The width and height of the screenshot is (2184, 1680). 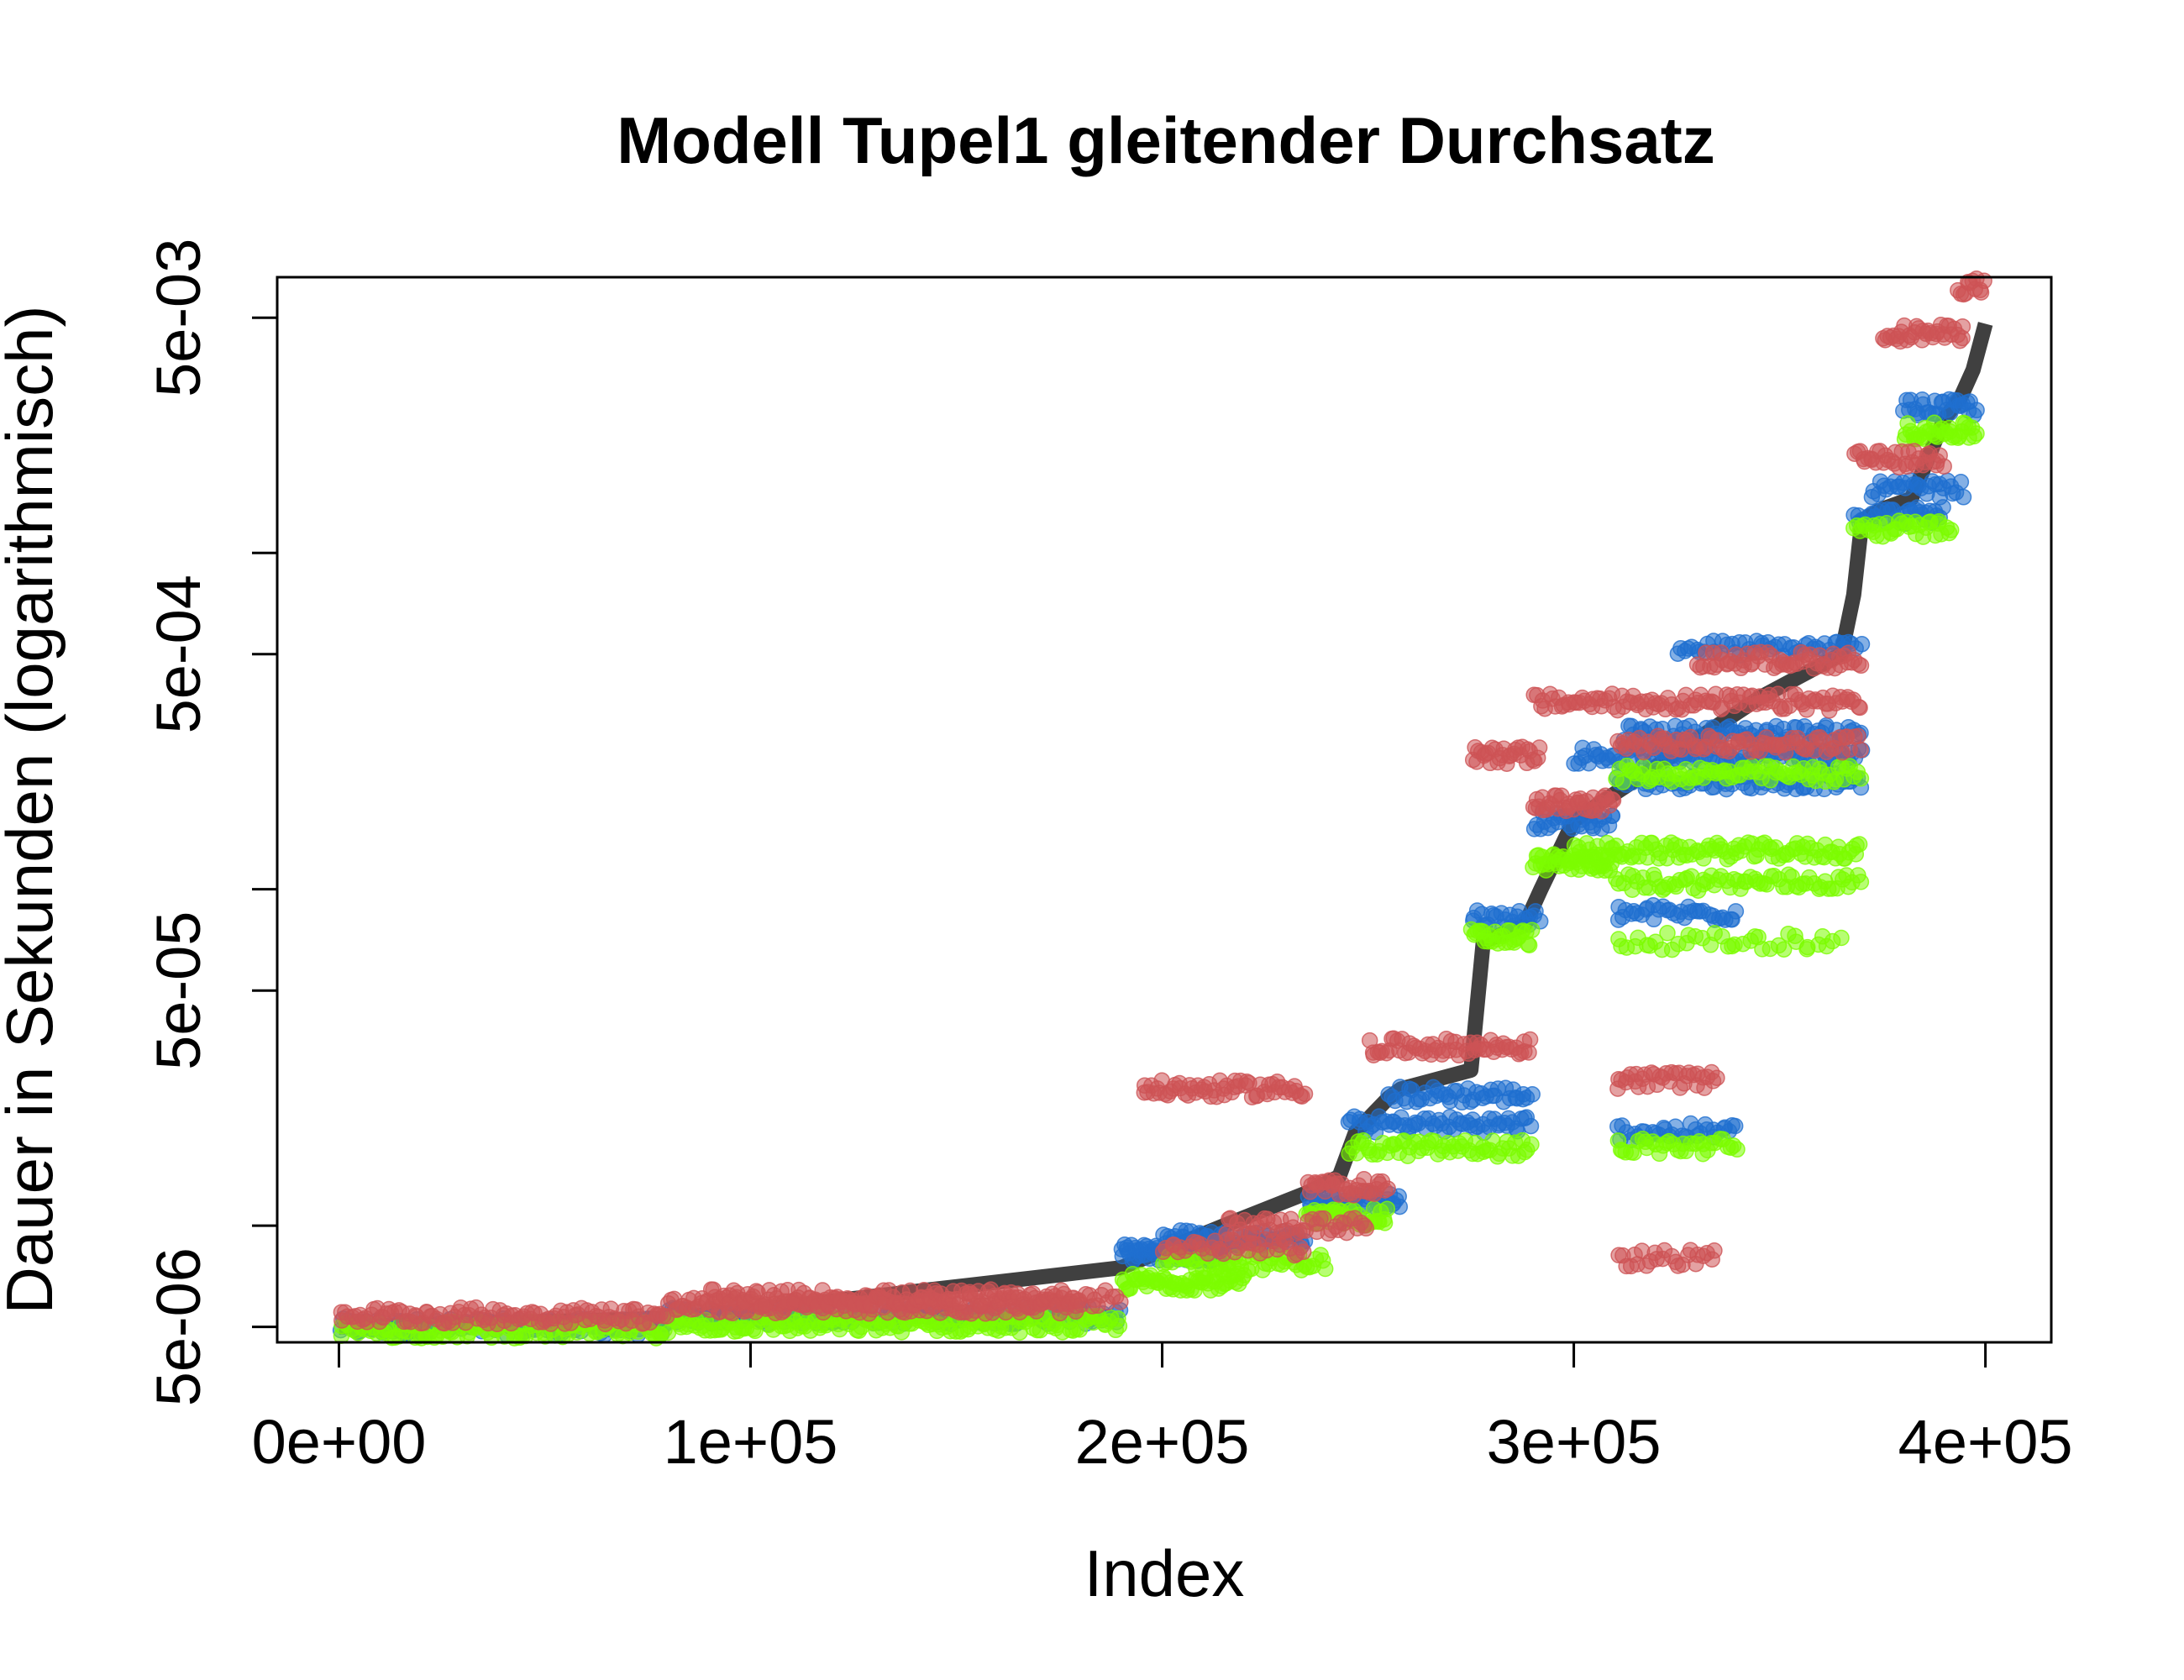 I want to click on x-tick-label: 1e+05, so click(x=751, y=1442).